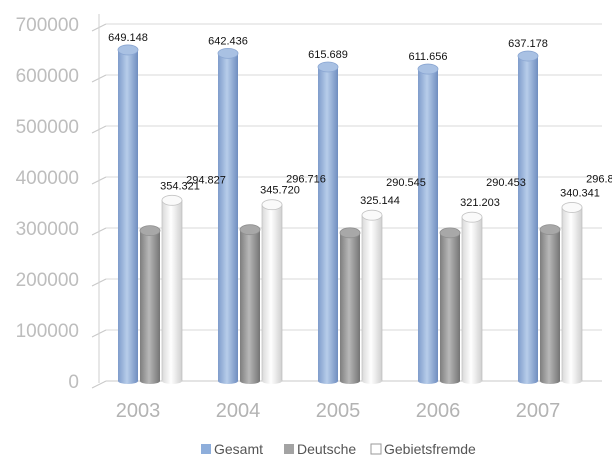 Image resolution: width=612 pixels, height=457 pixels. I want to click on data-label-gesamt: 649.148, so click(128, 38).